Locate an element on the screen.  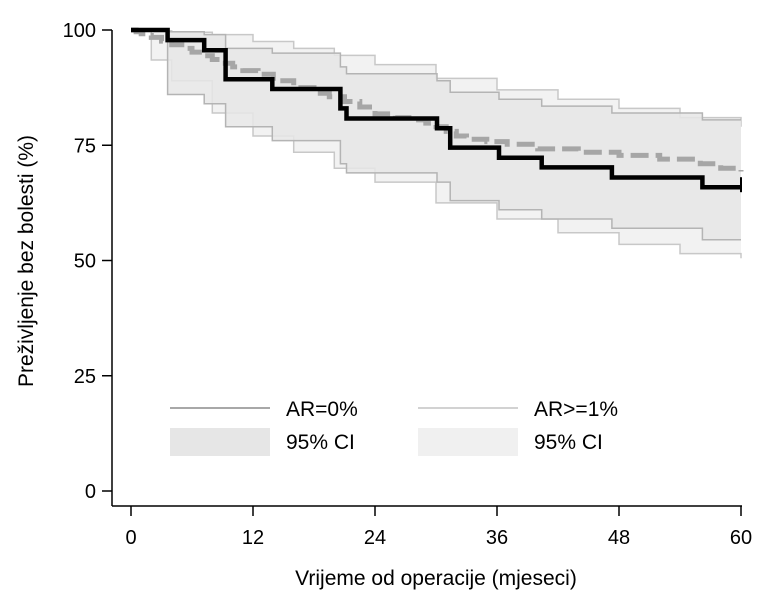
y-ticks: 0 25 50 75 100 is located at coordinates (87, 261).